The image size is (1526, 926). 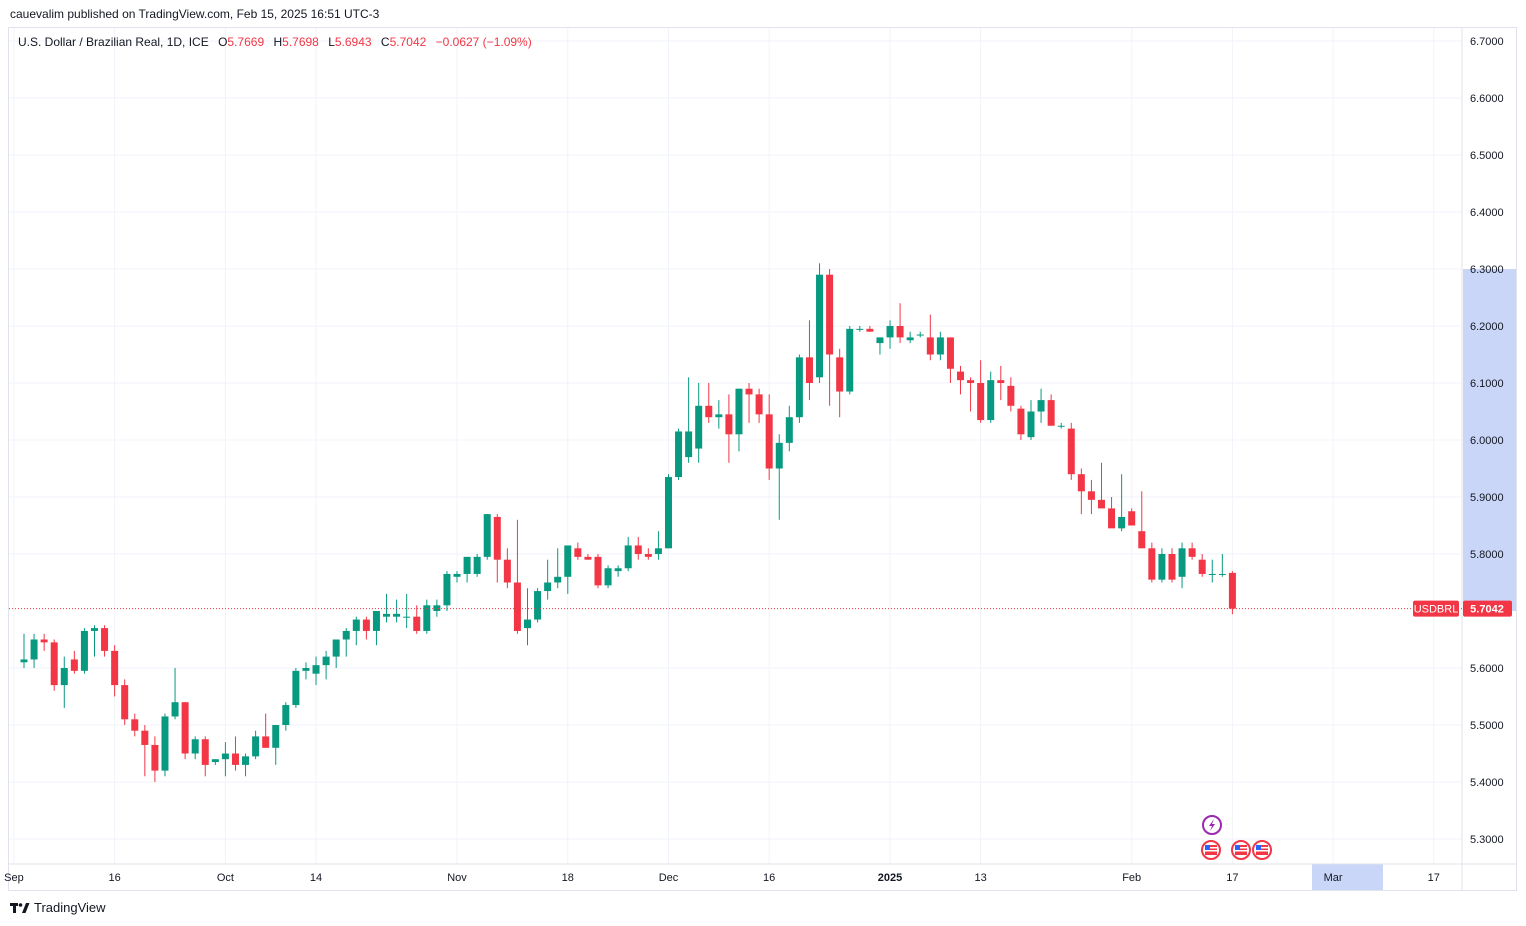 What do you see at coordinates (1487, 441) in the screenshot?
I see `y-tick-label: 6.0000` at bounding box center [1487, 441].